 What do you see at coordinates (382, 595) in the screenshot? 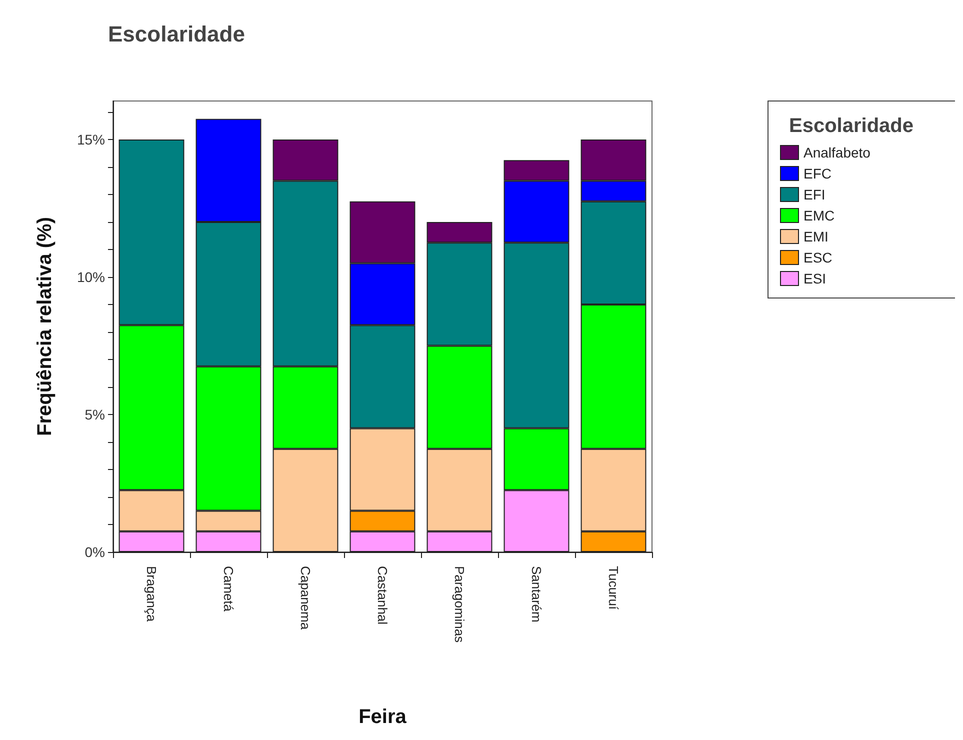
I see `x-tick-label: Castanhal` at bounding box center [382, 595].